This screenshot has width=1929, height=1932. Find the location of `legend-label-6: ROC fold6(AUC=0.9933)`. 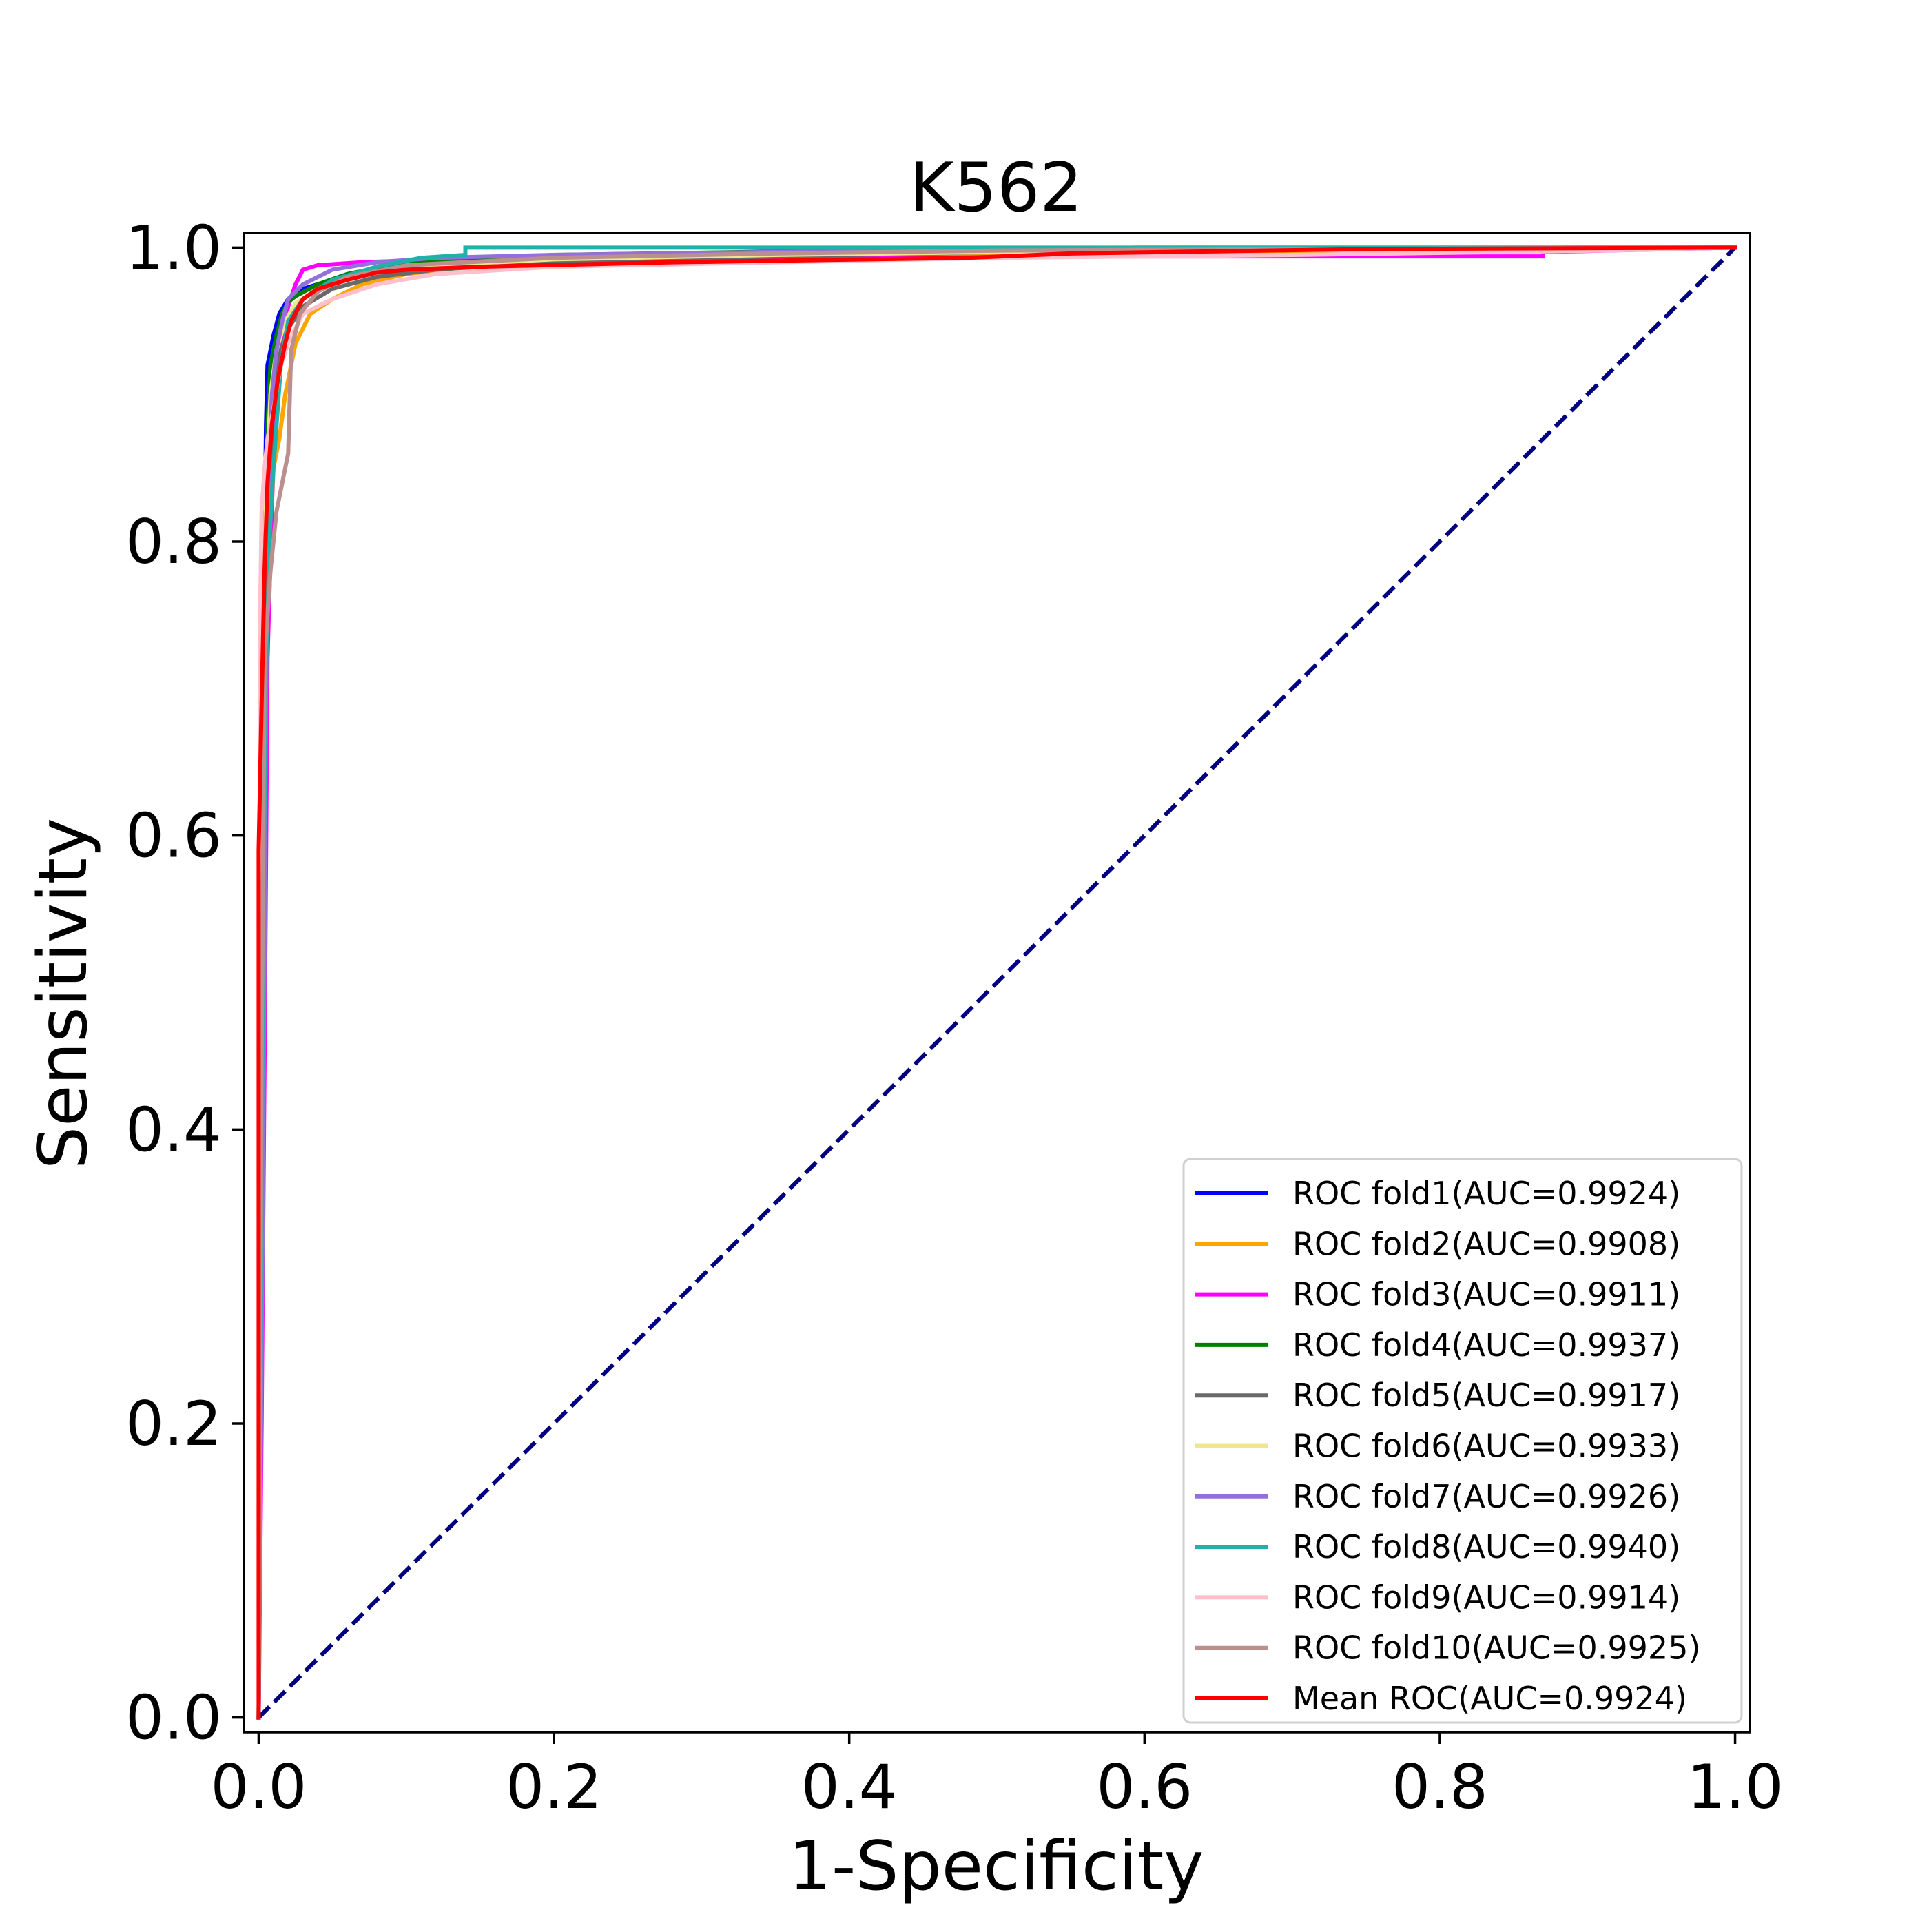

legend-label-6: ROC fold6(AUC=0.9933) is located at coordinates (1486, 1446).